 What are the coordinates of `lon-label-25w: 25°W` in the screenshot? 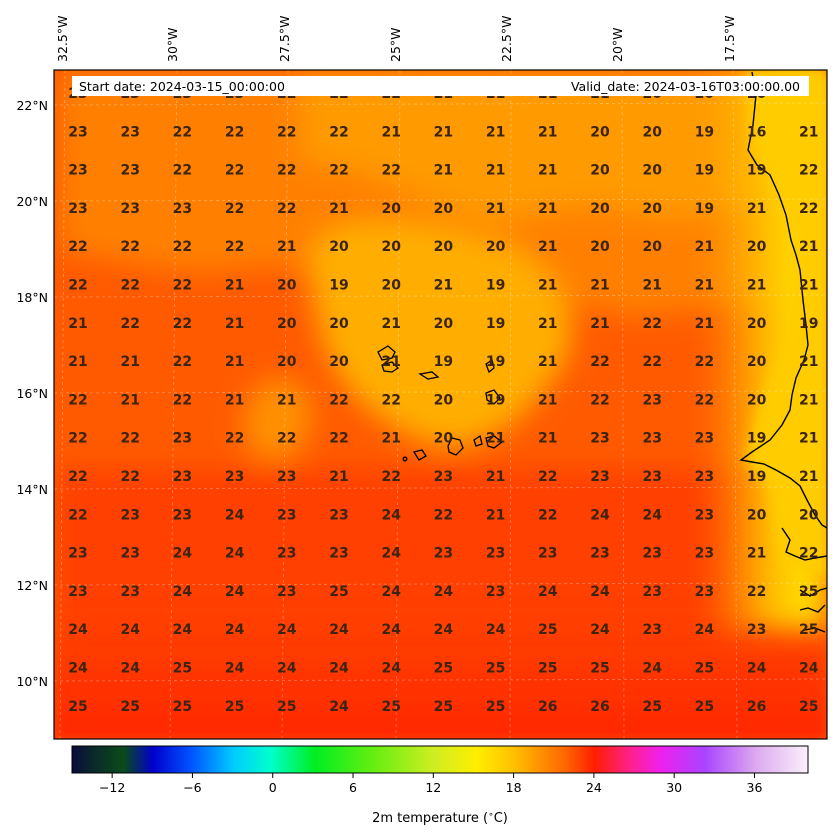 It's located at (395, 44).